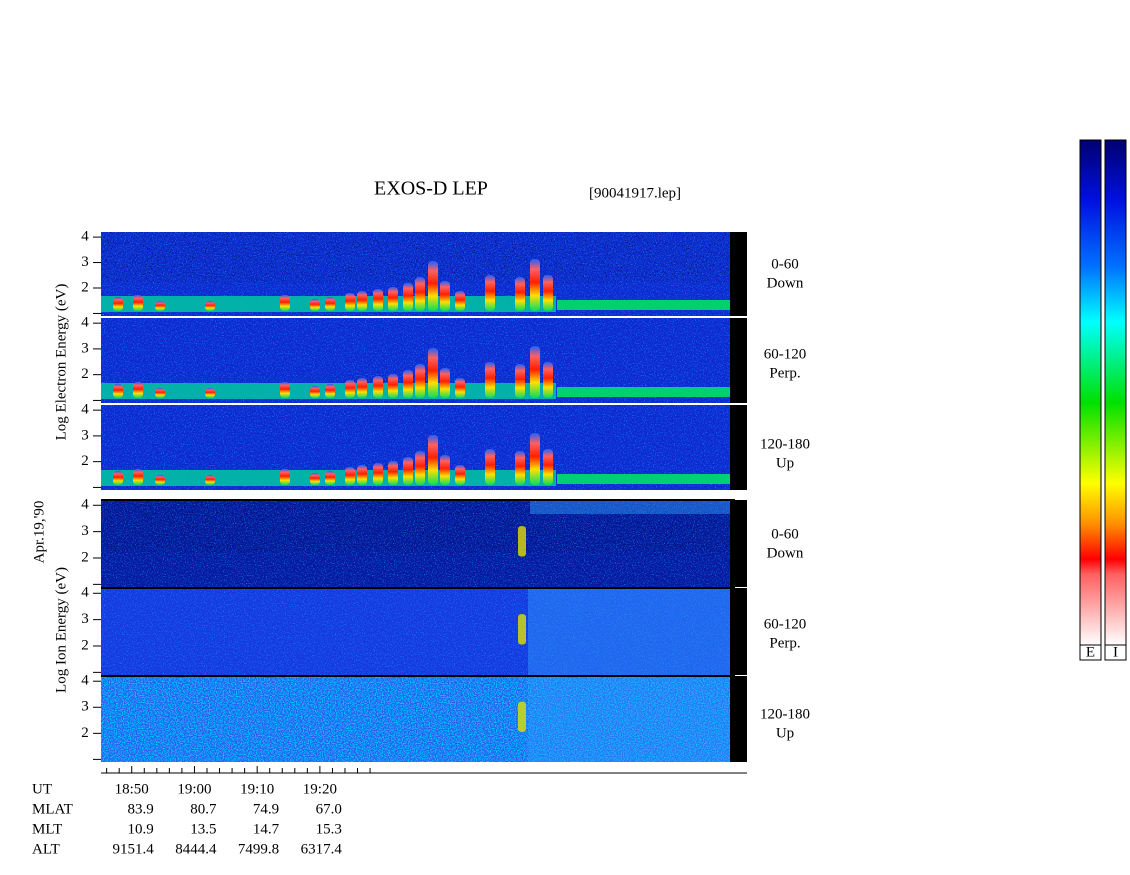 This screenshot has width=1130, height=875. What do you see at coordinates (635, 193) in the screenshot?
I see `file-name: [90041917.lep]` at bounding box center [635, 193].